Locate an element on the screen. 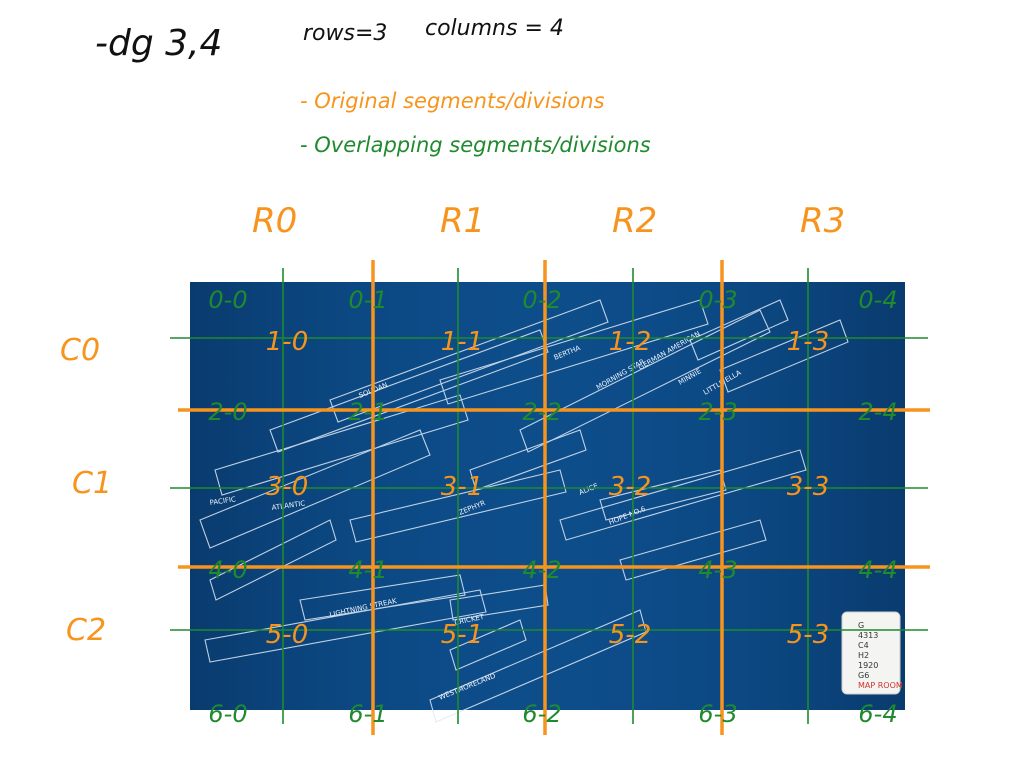  cell-label: 1-1 is located at coordinates (462, 342).